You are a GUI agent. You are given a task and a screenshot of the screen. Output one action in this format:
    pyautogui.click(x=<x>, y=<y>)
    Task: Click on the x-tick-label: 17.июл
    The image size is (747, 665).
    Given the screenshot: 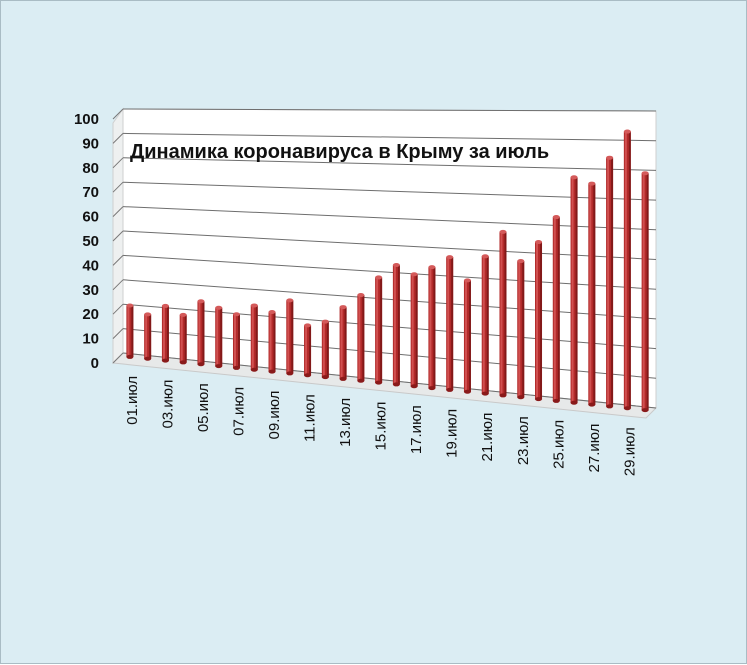 What is the action you would take?
    pyautogui.click(x=416, y=429)
    